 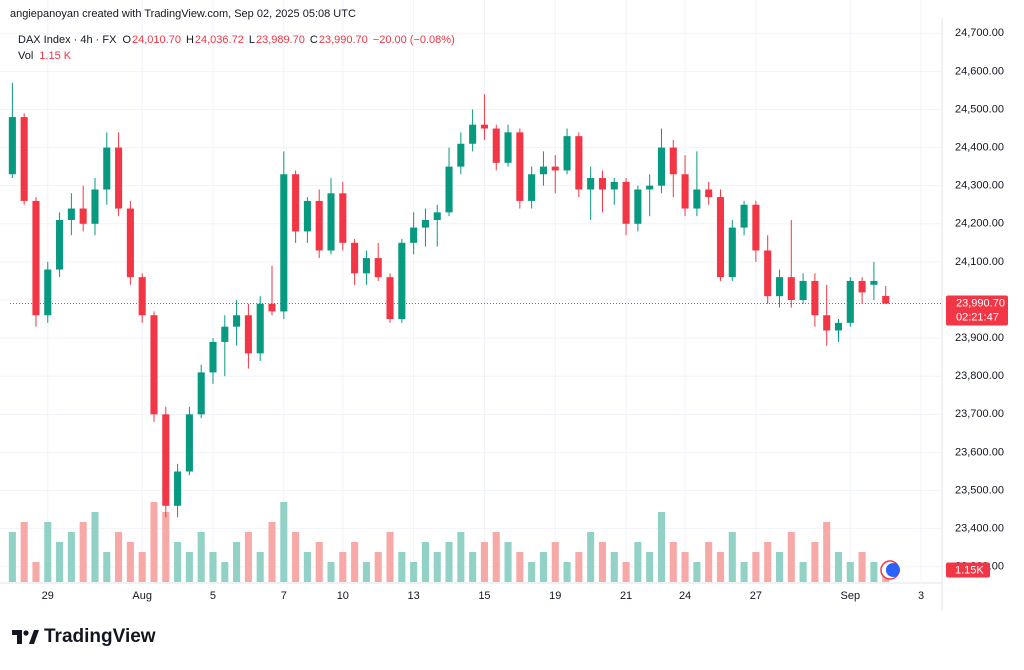 I want to click on ohlc-value: 23,989.70, so click(x=280, y=40).